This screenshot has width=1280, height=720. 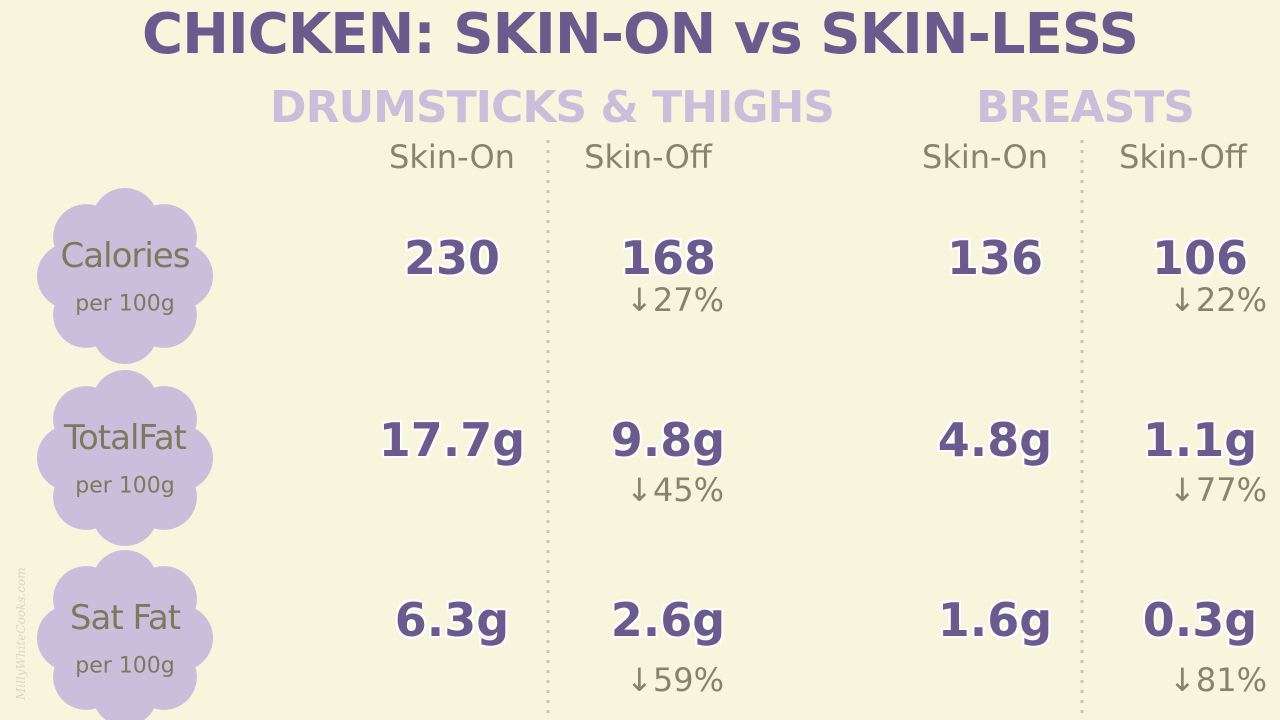 I want to click on change: ↓77%, so click(x=1218, y=490).